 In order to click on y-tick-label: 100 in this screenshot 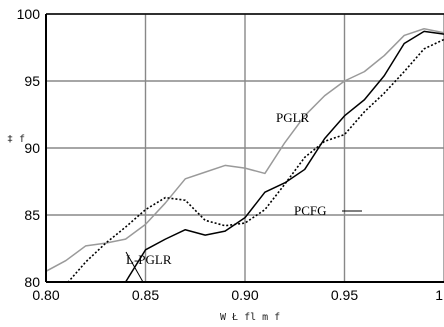, I will do `click(29, 14)`.